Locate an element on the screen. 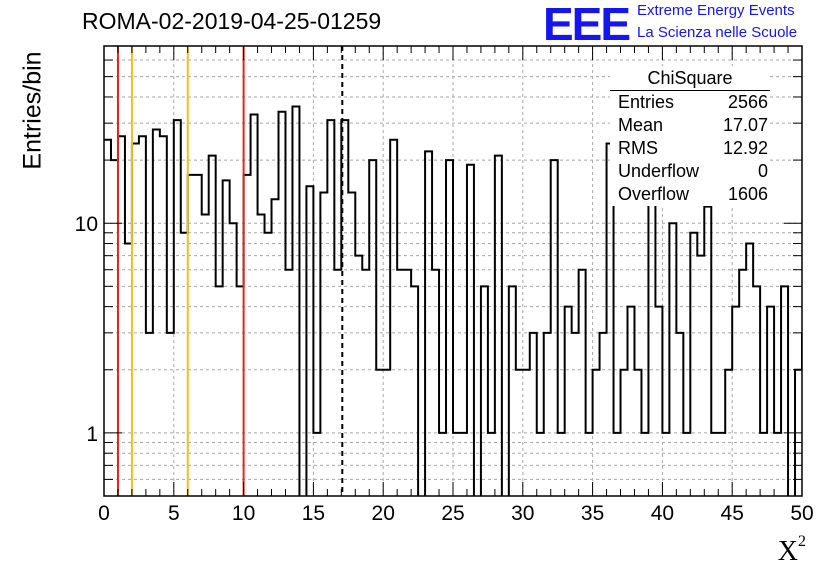 The image size is (836, 572). stats-row: Entries 2566 is located at coordinates (690, 102).